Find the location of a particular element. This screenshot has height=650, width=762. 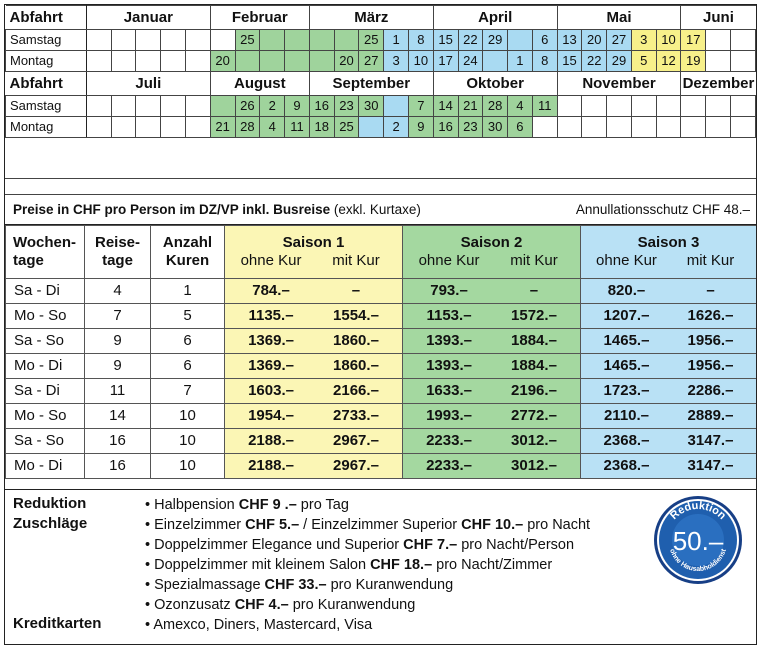

reduction-heading: Reduktion is located at coordinates (50, 503).